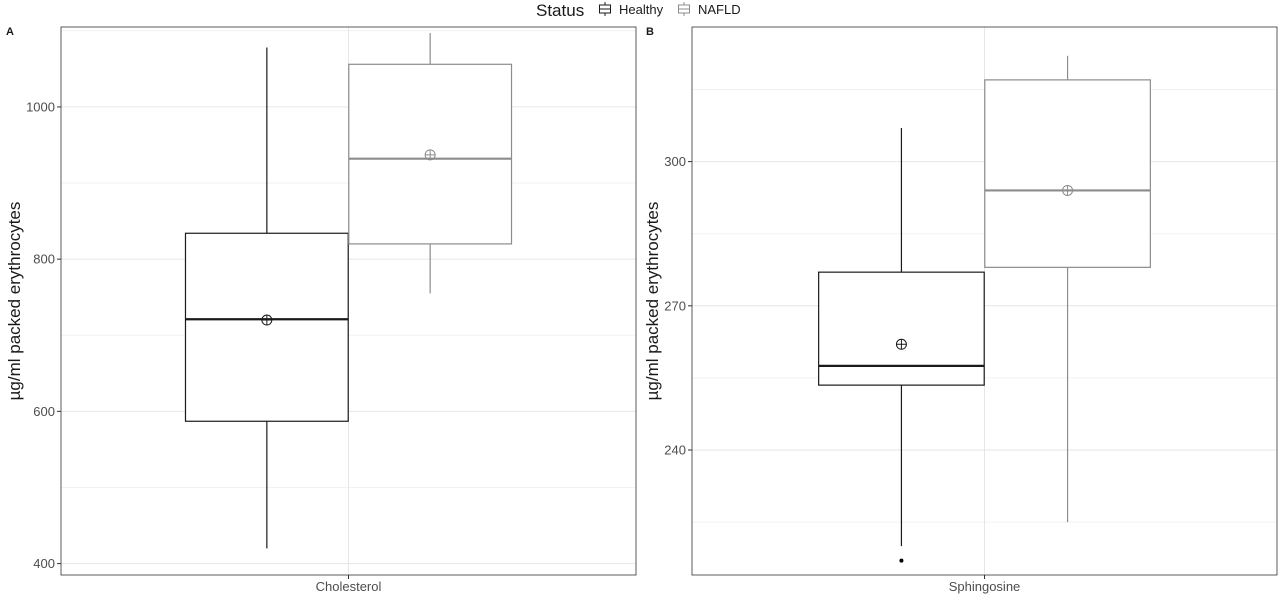 This screenshot has height=603, width=1280. I want to click on x-tick-label: Sphingosine, so click(985, 586).